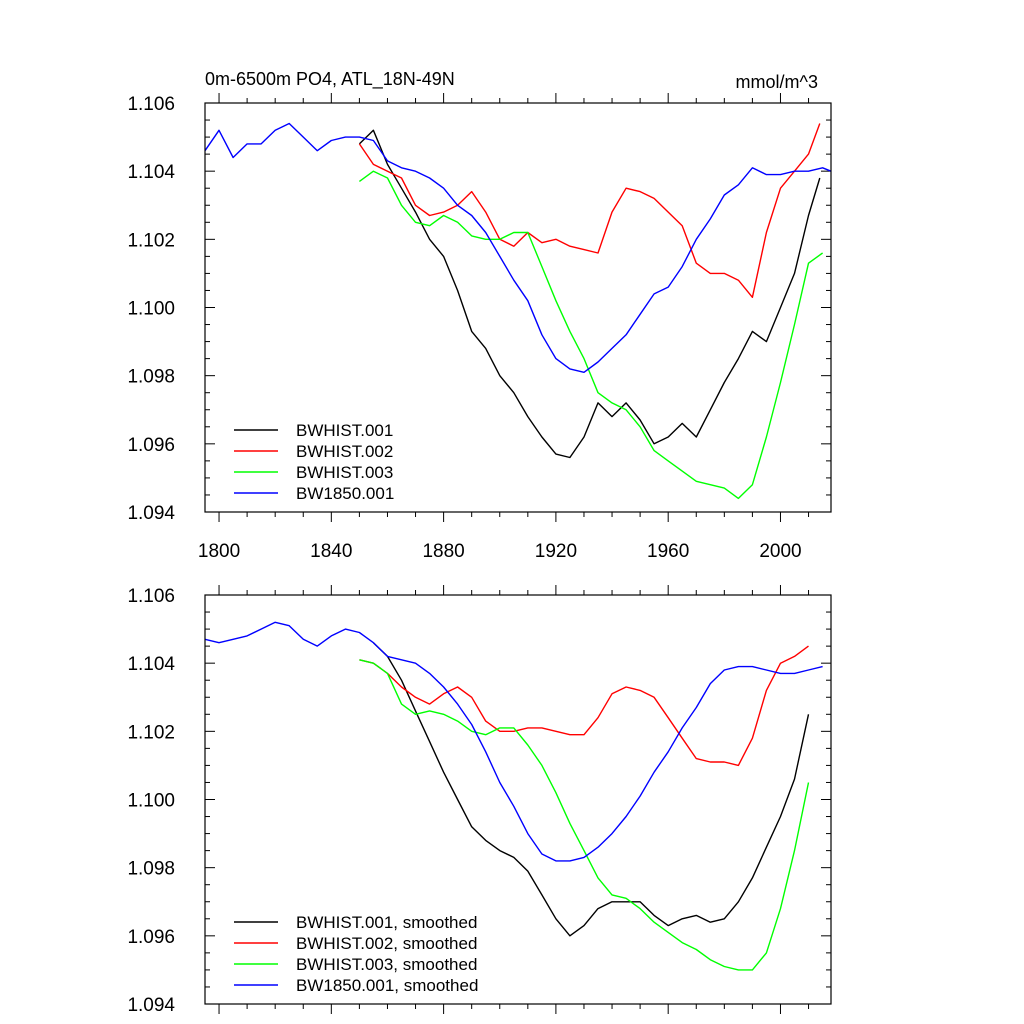 Image resolution: width=1024 pixels, height=1024 pixels. I want to click on legend-label: BWHIST.003, smoothed, so click(386, 964).